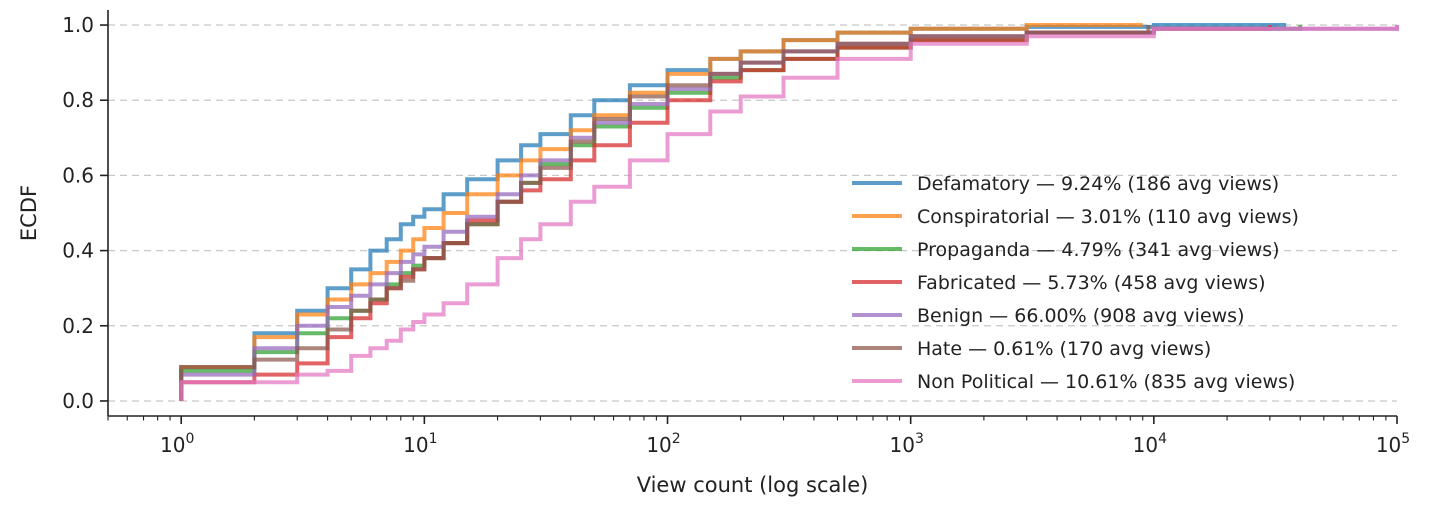 The width and height of the screenshot is (1435, 507). I want to click on y-axis-title: ECDF, so click(29, 213).